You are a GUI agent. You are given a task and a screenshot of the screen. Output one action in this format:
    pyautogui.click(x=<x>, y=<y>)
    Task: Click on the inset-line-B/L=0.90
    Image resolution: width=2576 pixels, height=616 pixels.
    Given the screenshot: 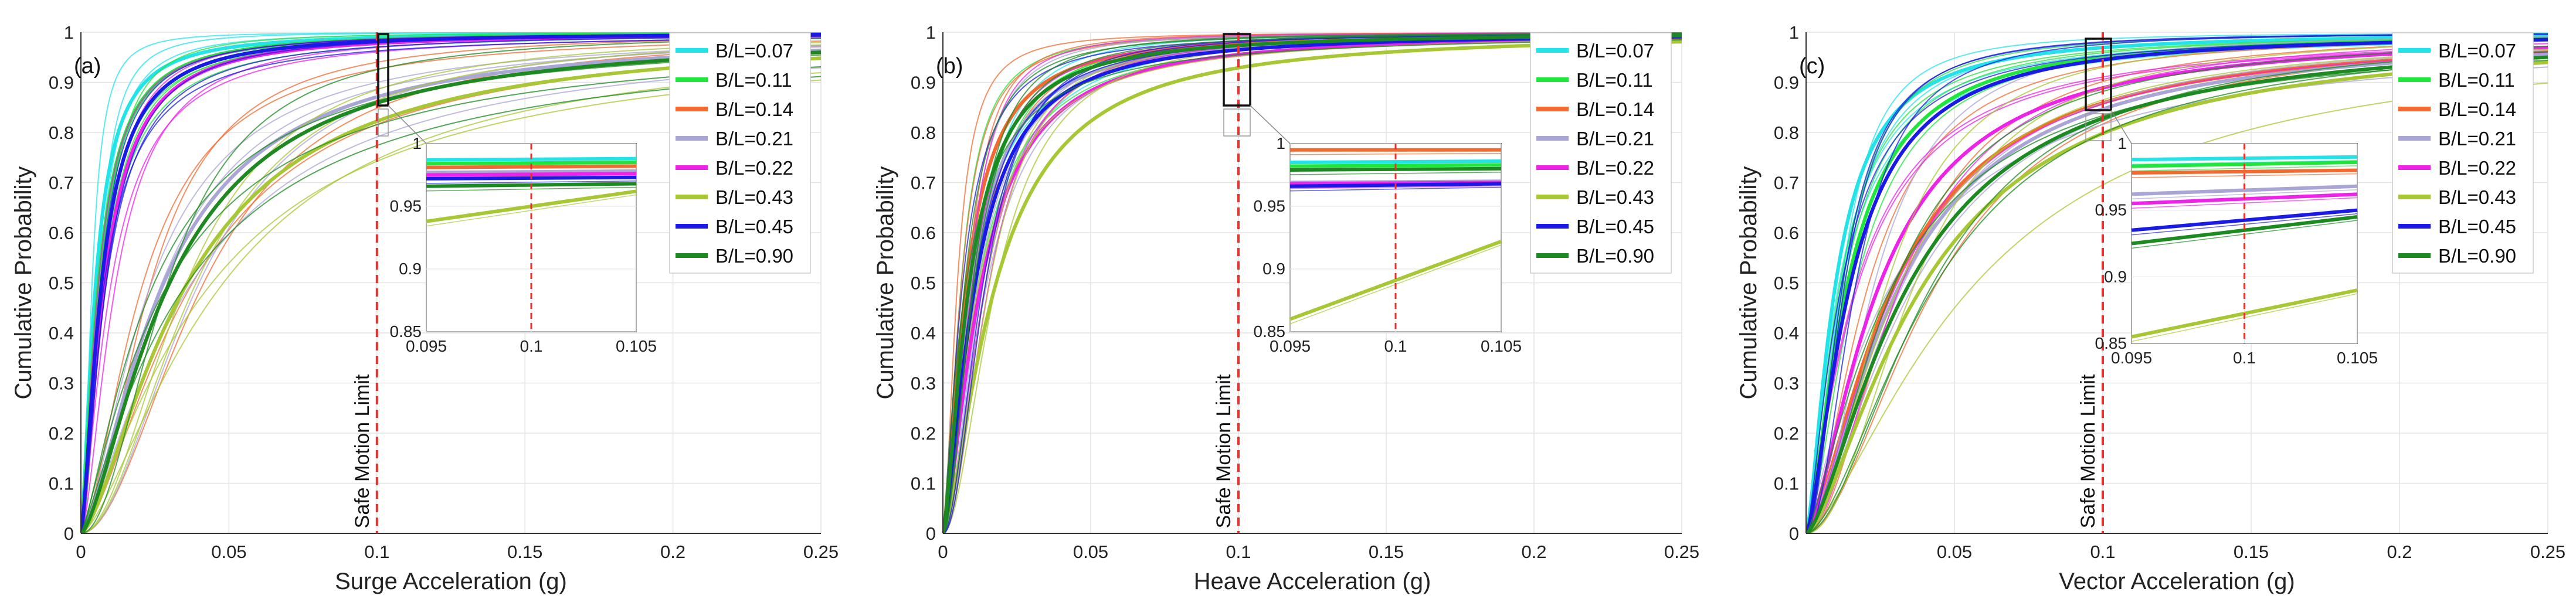 What is the action you would take?
    pyautogui.click(x=2244, y=230)
    